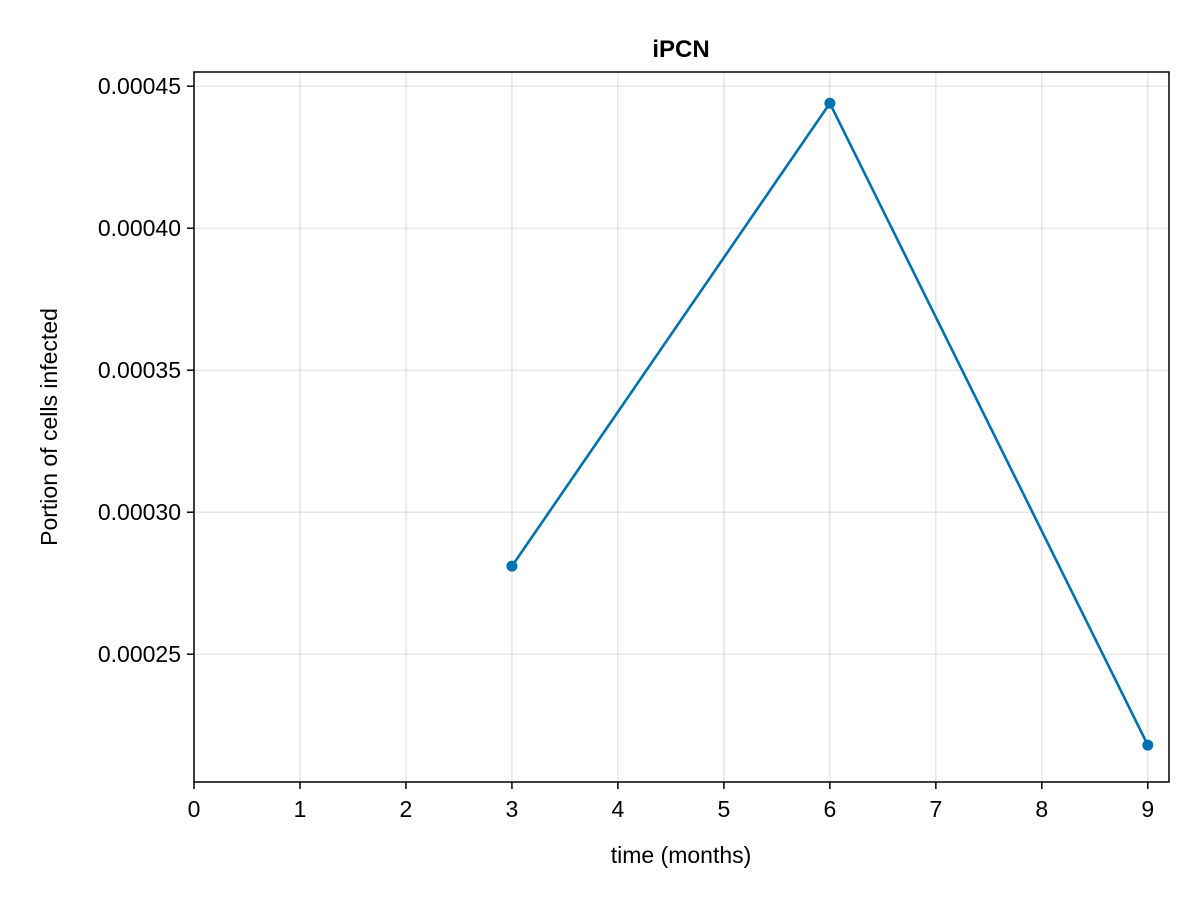 The height and width of the screenshot is (900, 1200). What do you see at coordinates (681, 855) in the screenshot?
I see `x-axis-label: time (months)` at bounding box center [681, 855].